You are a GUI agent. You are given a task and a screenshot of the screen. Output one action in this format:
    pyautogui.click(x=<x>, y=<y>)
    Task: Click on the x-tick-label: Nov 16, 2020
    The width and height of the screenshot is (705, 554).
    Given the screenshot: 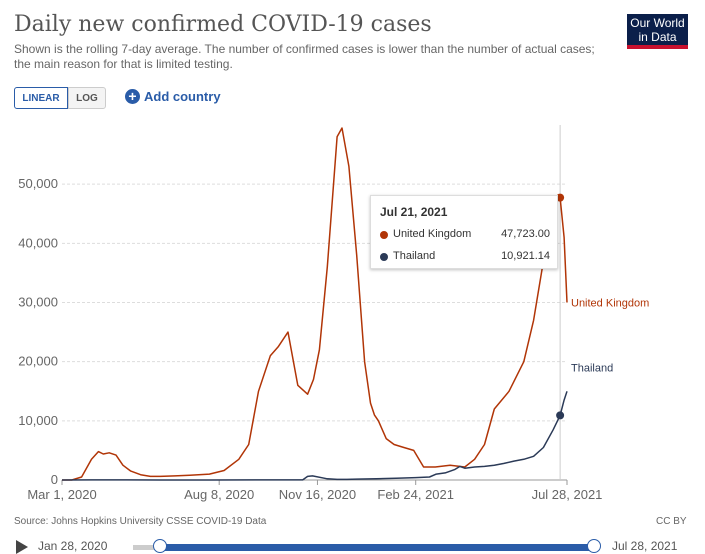 What is the action you would take?
    pyautogui.click(x=317, y=494)
    